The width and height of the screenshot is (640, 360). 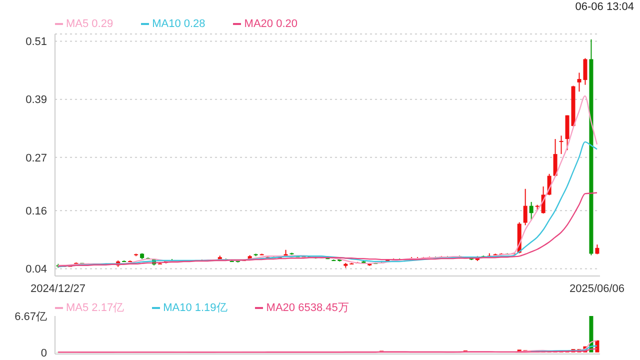 I want to click on x-tick-label: 2024/12/27, so click(x=58, y=288).